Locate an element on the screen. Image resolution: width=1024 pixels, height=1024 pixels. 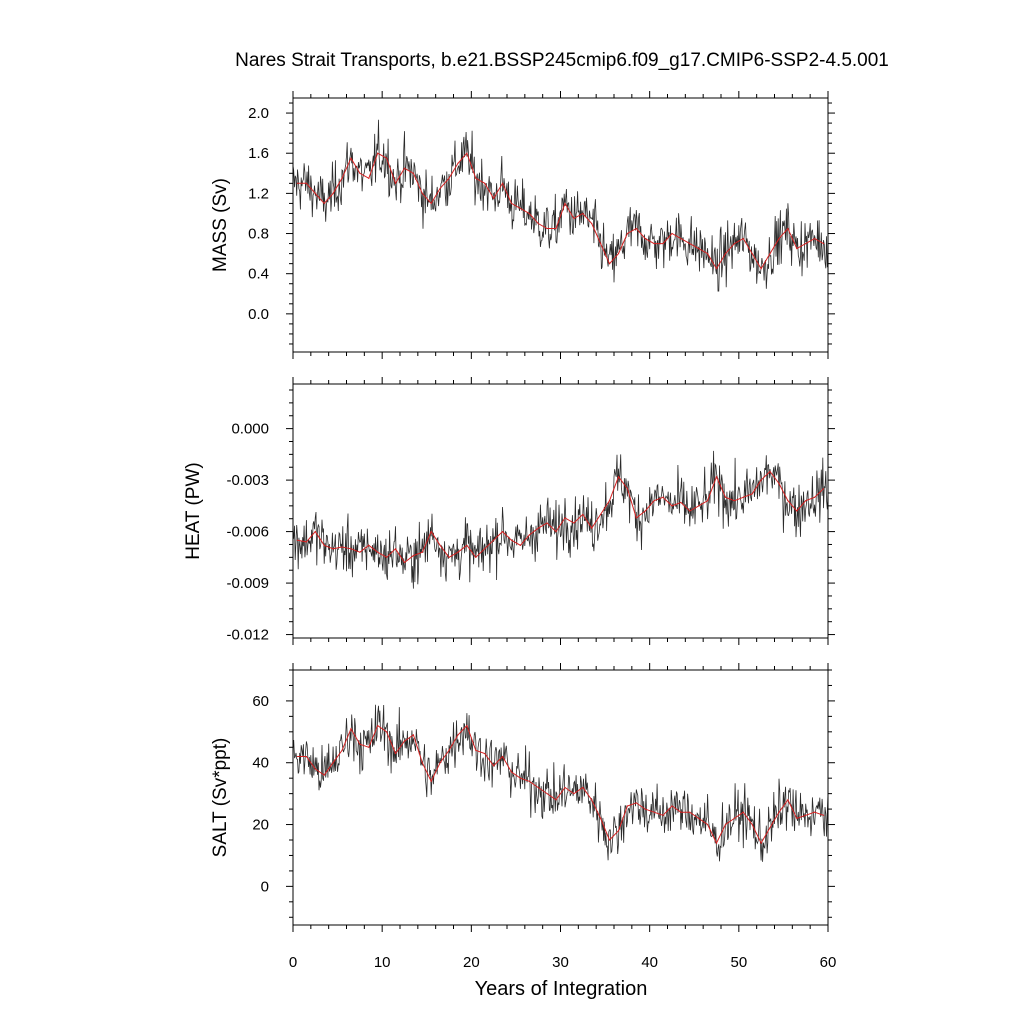
mass-y-tick-label: 0.0 is located at coordinates (258, 314).